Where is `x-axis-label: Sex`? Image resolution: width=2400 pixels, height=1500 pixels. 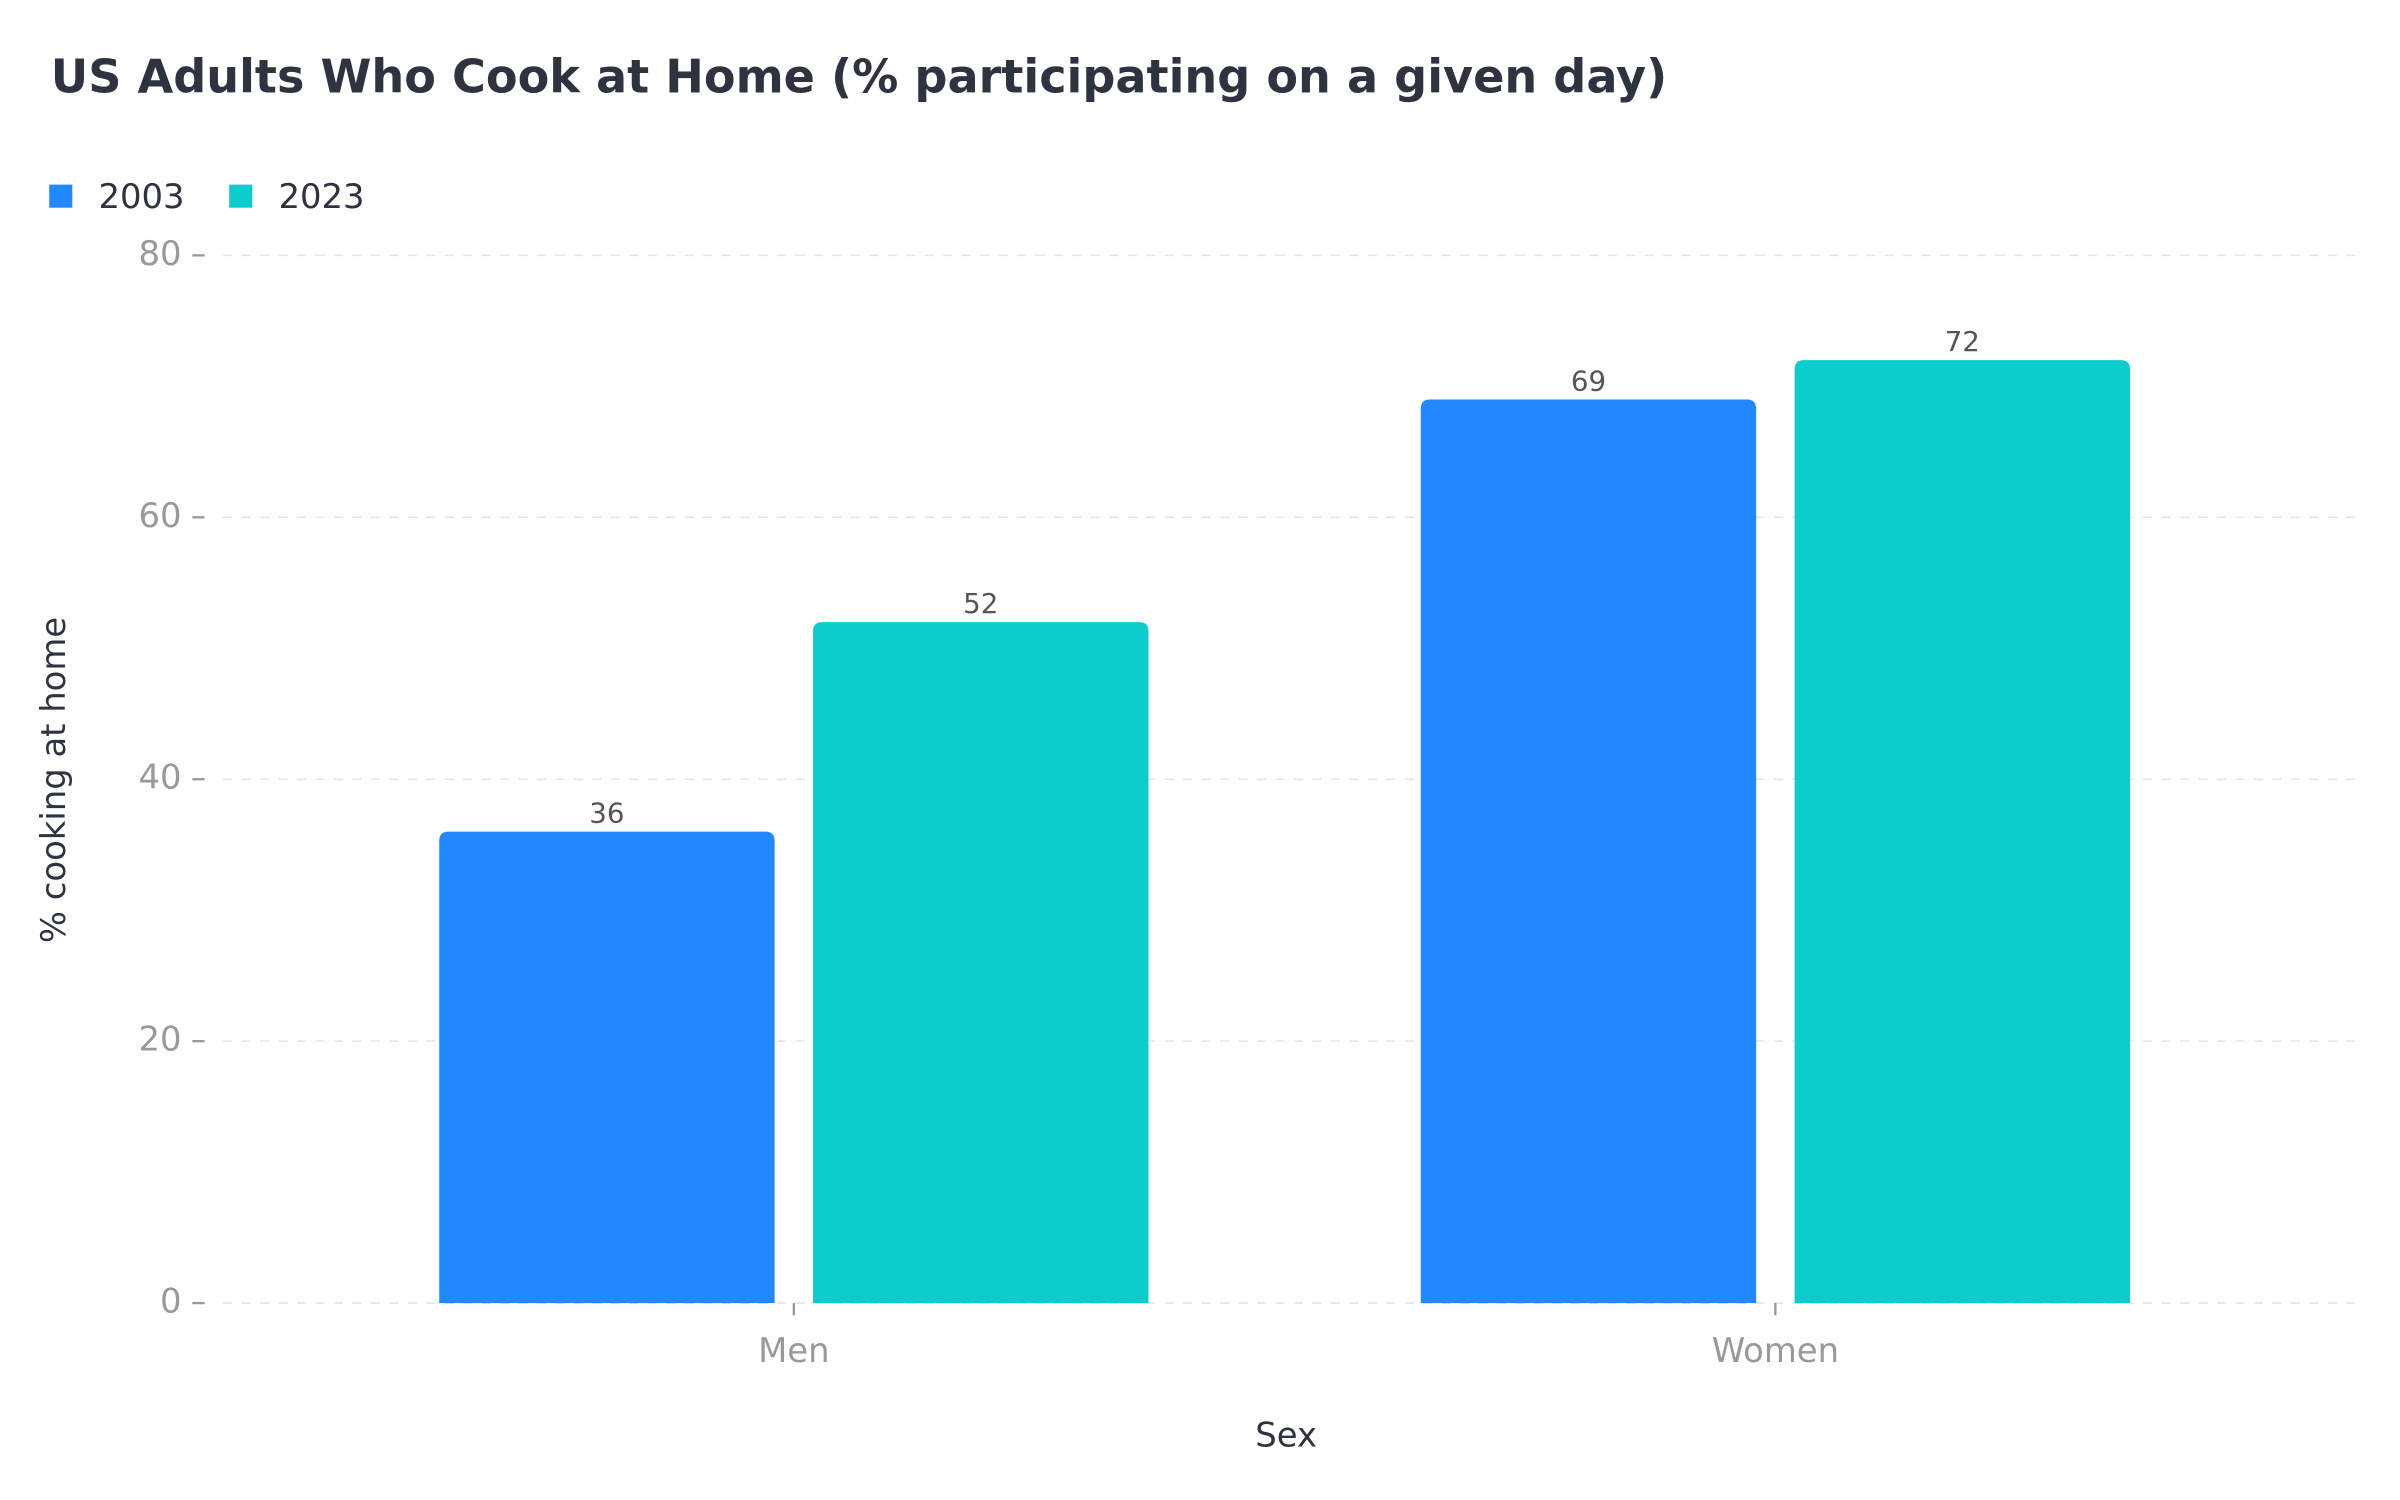 x-axis-label: Sex is located at coordinates (1286, 1434).